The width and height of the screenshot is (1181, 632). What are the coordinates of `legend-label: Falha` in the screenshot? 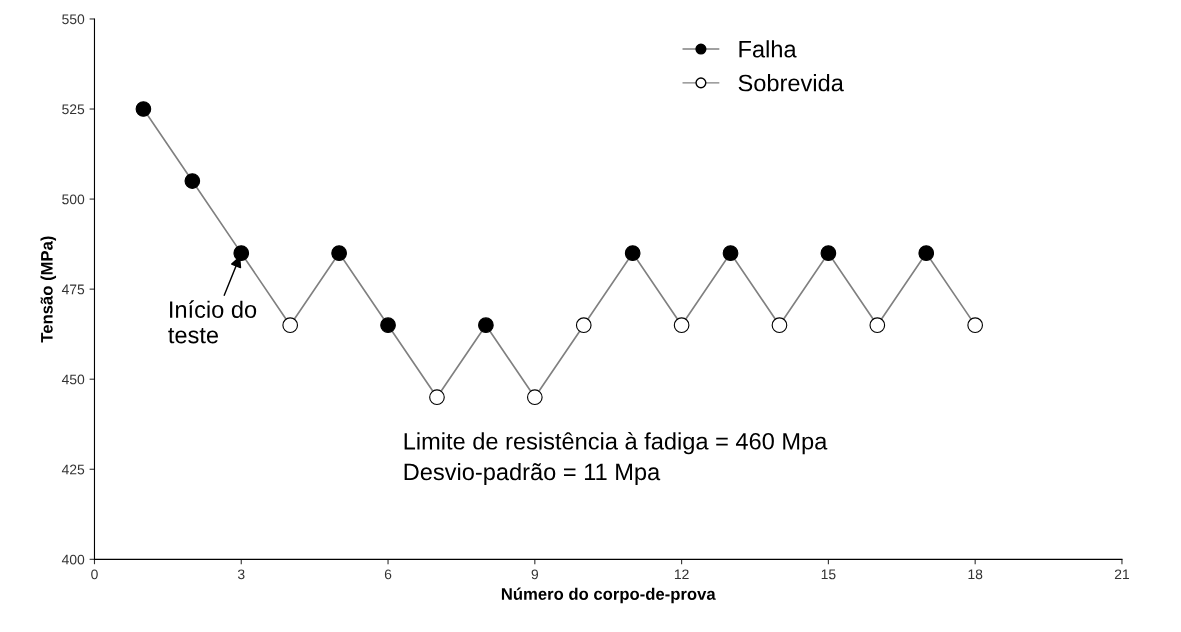 It's located at (768, 49).